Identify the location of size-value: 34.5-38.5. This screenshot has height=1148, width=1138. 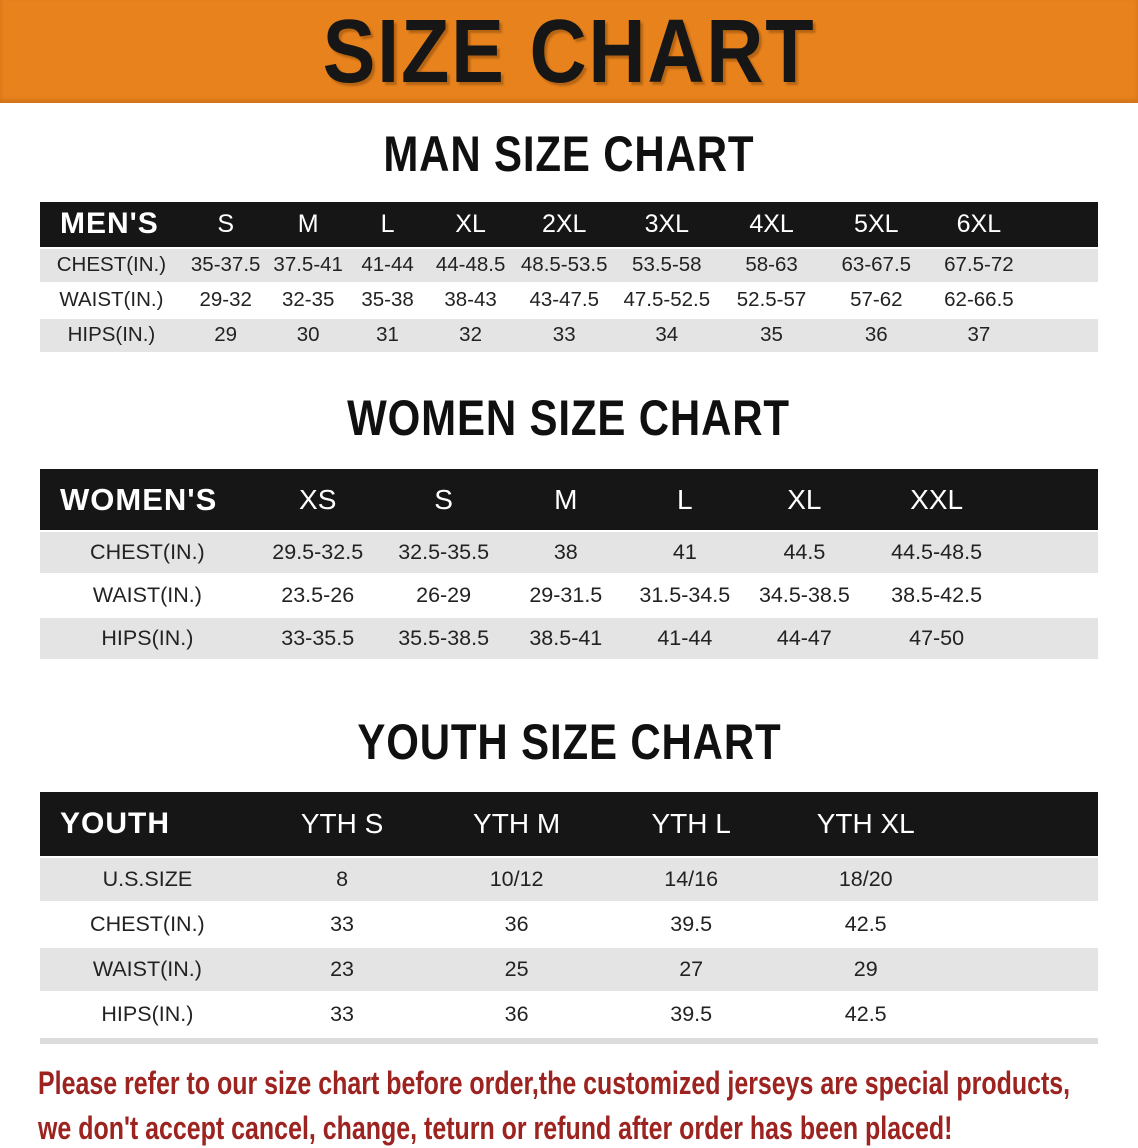
(804, 595).